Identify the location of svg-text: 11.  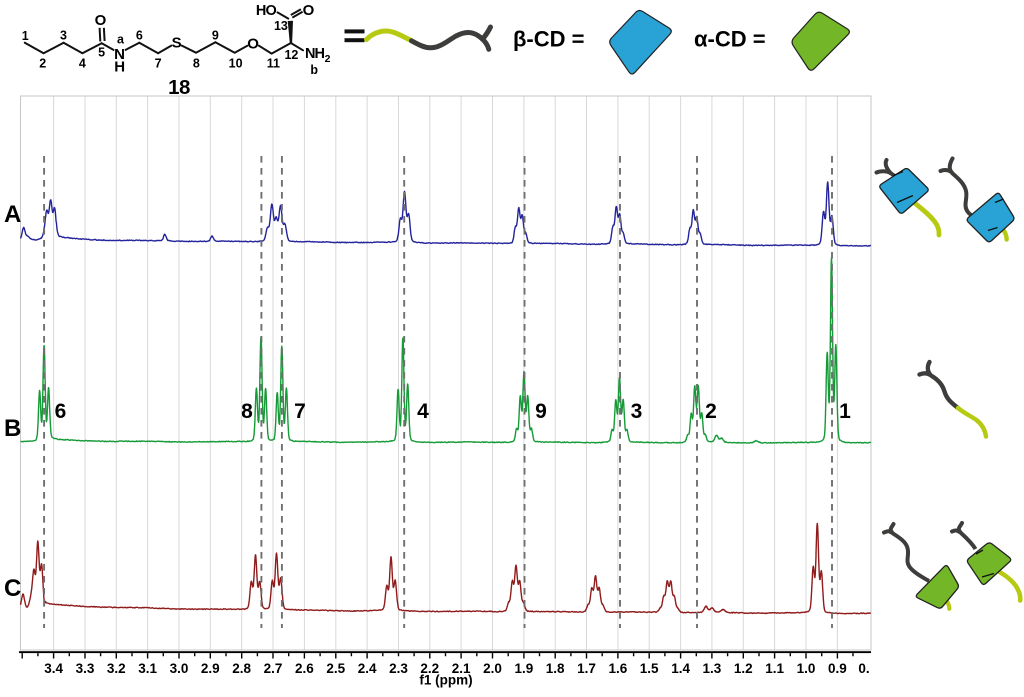
(273, 64).